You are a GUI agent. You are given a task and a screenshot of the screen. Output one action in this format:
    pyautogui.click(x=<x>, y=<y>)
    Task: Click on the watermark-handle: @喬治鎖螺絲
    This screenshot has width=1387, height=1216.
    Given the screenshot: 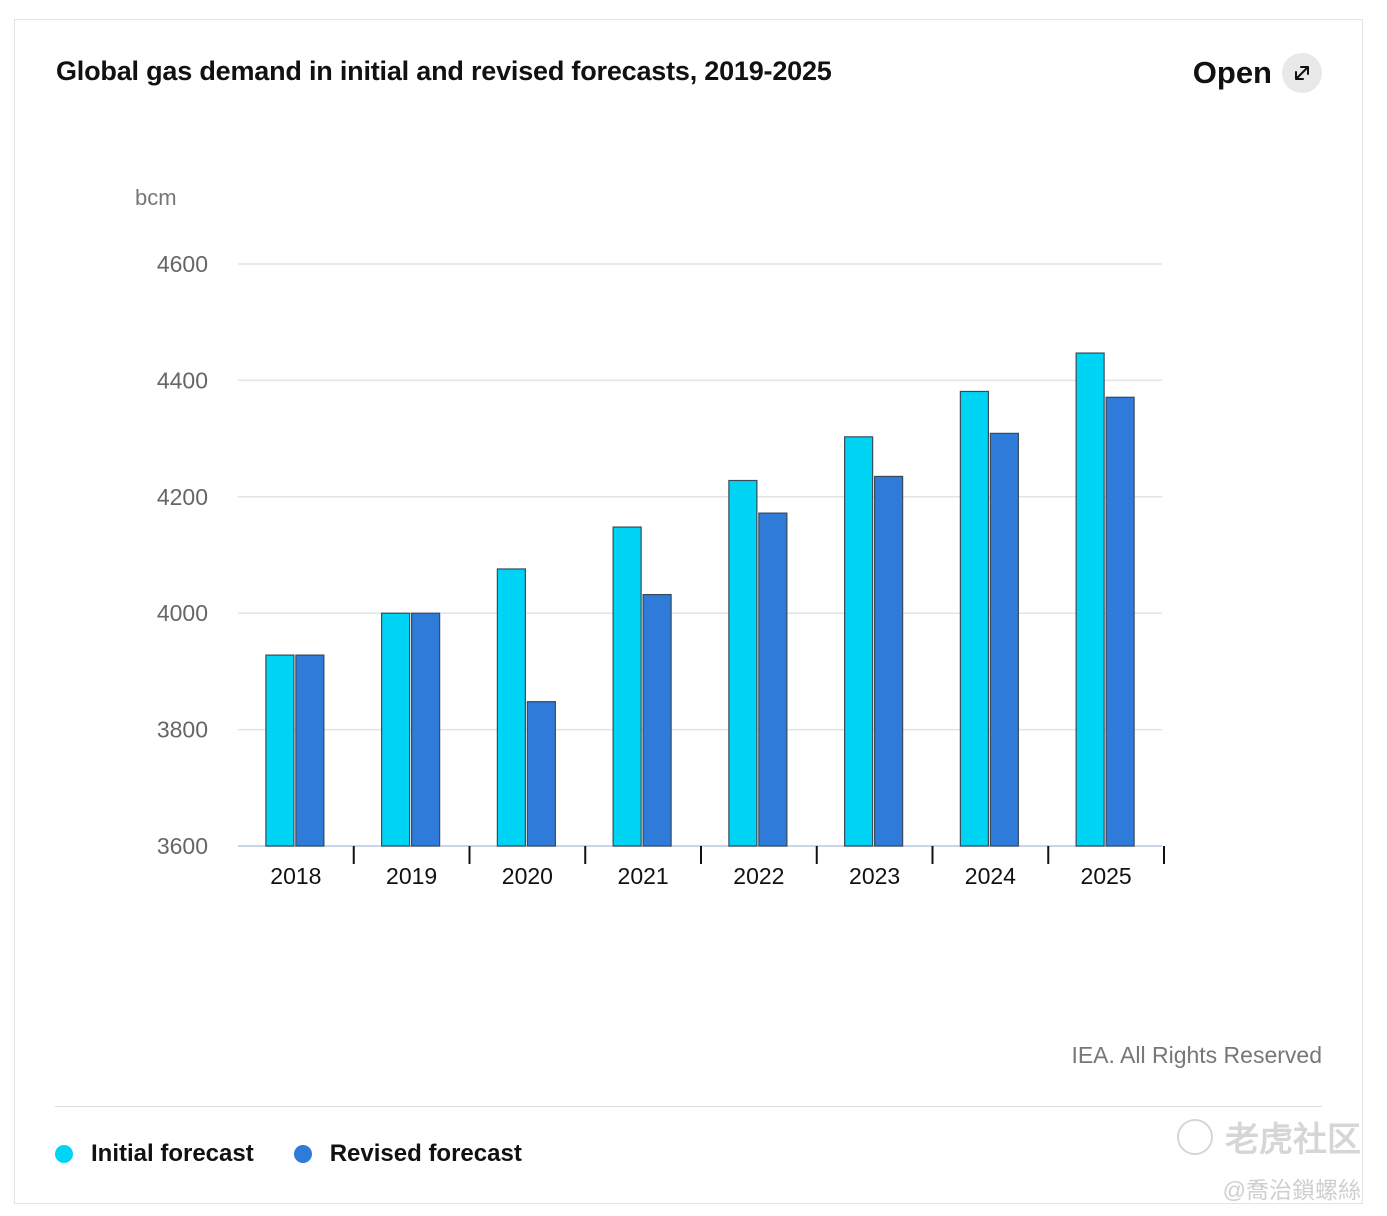 What is the action you would take?
    pyautogui.click(x=1291, y=1190)
    